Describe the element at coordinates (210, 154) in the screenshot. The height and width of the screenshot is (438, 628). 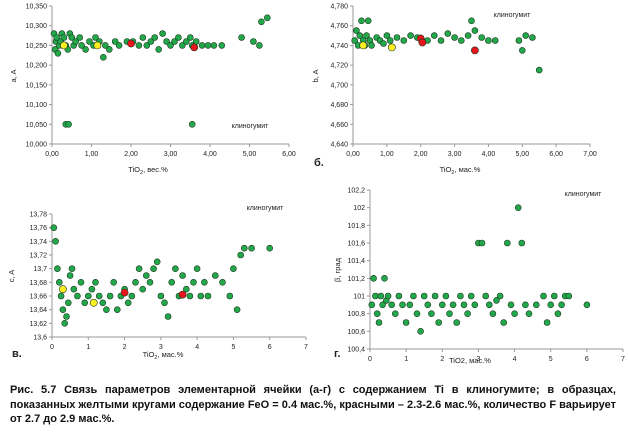
I see `x-tick-label: 4,00` at that location.